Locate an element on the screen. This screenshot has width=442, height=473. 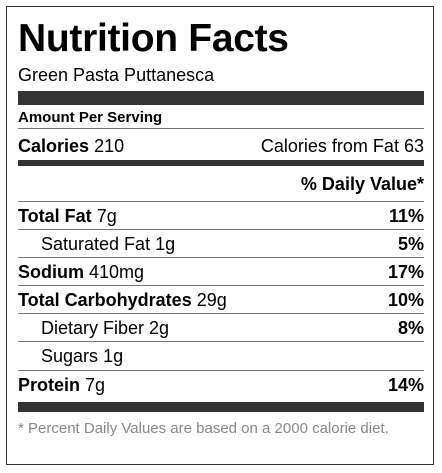
bottom-thick-divider is located at coordinates (221, 407).